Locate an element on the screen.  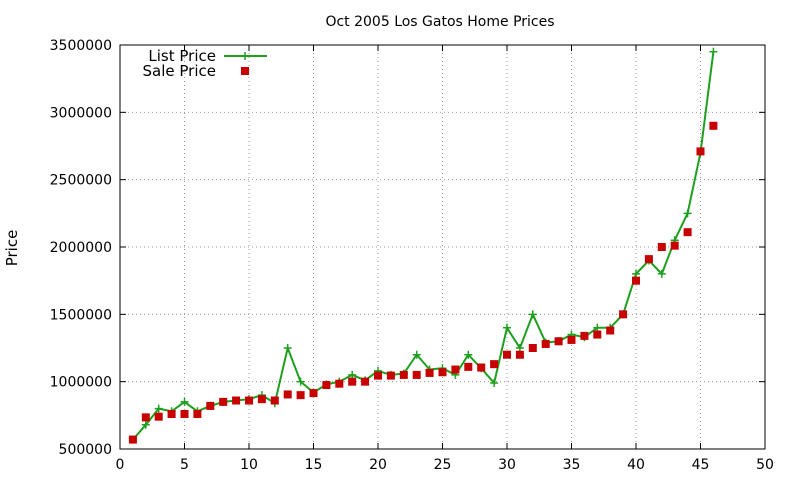
y-tick-label: 1000000 is located at coordinates (81, 383).